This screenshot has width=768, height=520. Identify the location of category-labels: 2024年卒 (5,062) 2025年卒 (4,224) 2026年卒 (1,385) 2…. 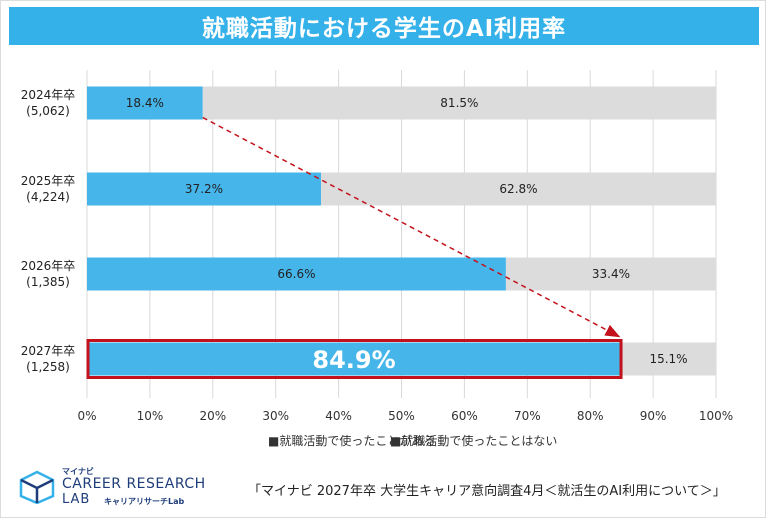
(48, 231).